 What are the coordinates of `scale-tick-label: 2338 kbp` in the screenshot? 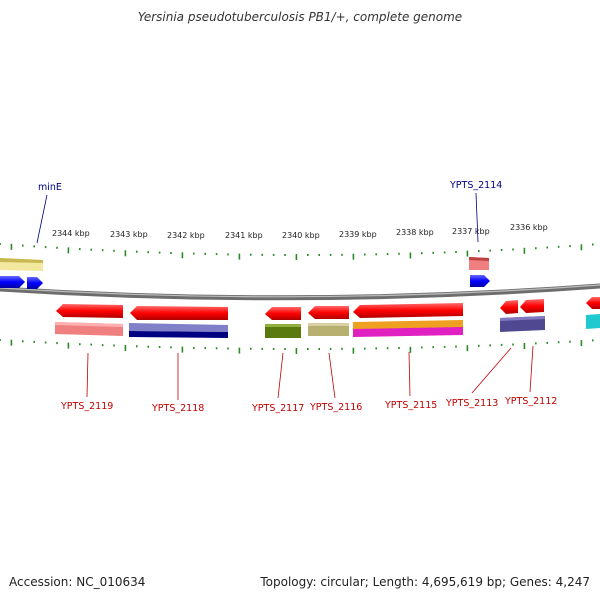 It's located at (415, 232).